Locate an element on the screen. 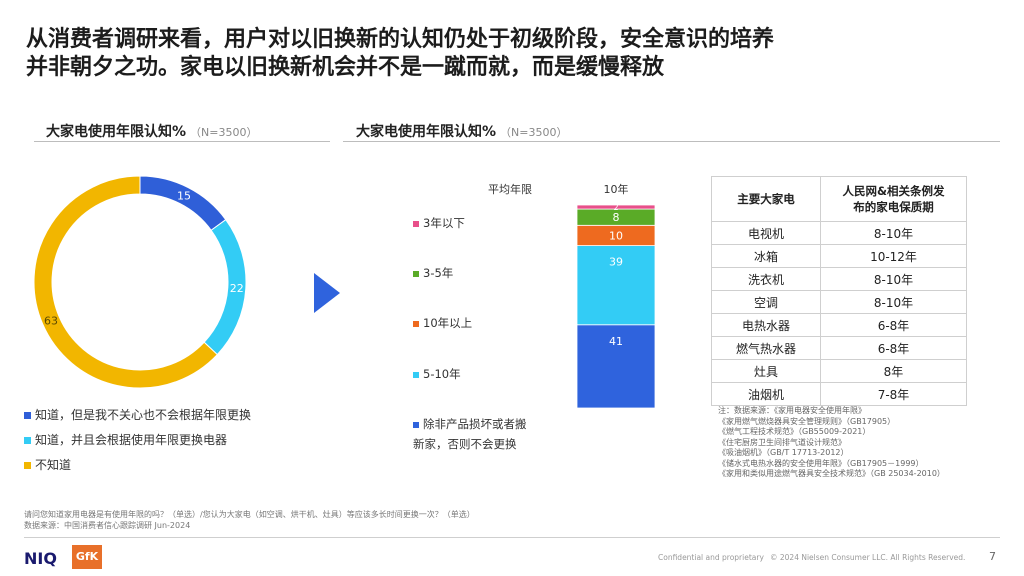 This screenshot has width=1024, height=576. table-row: 灶具 8年 is located at coordinates (839, 371).